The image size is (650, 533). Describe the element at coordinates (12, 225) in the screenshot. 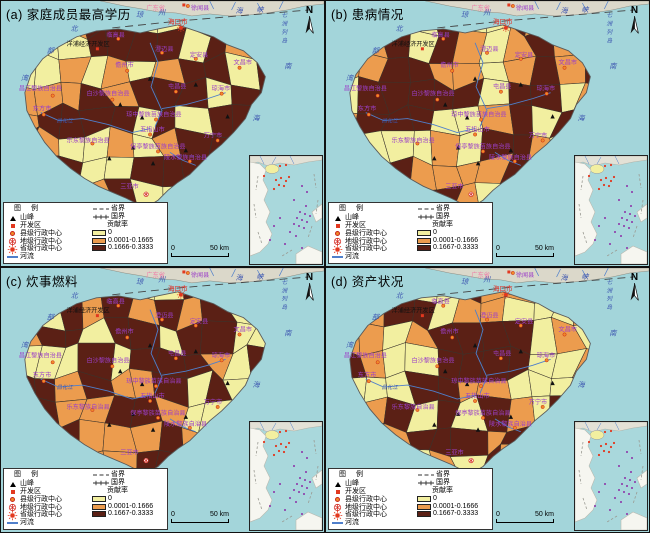

I see `devzone-icon` at that location.